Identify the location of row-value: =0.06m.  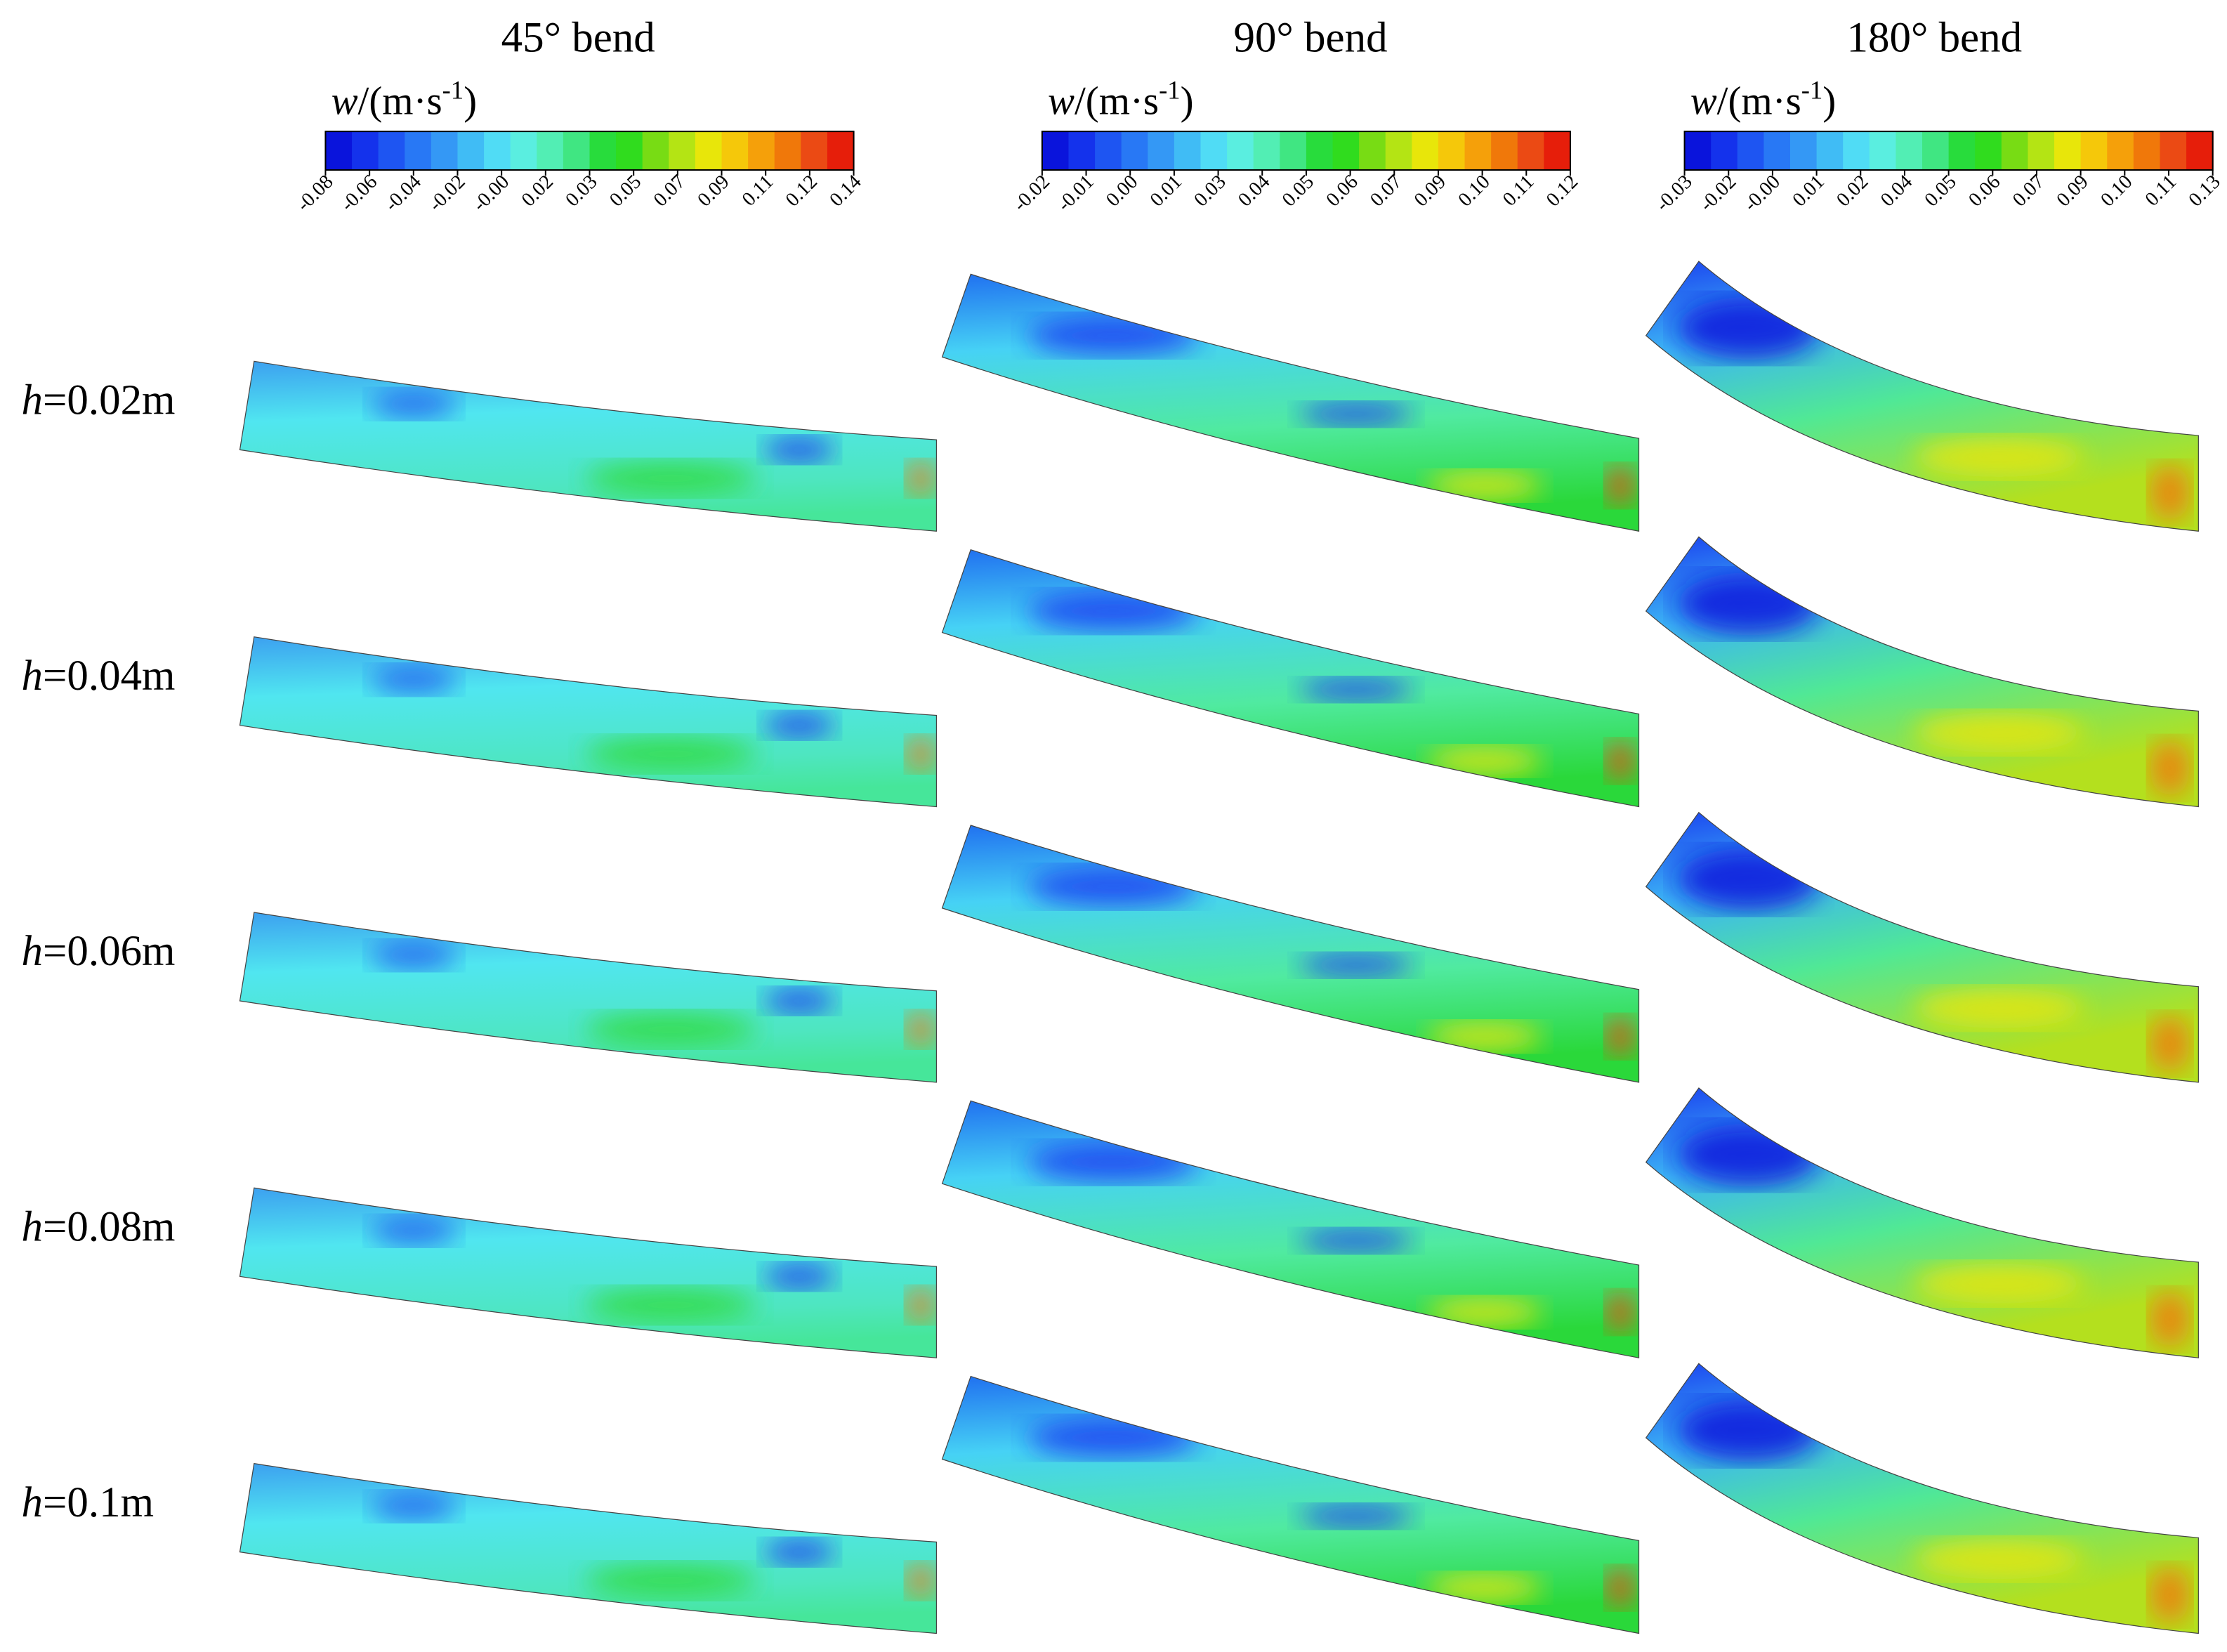
(109, 951).